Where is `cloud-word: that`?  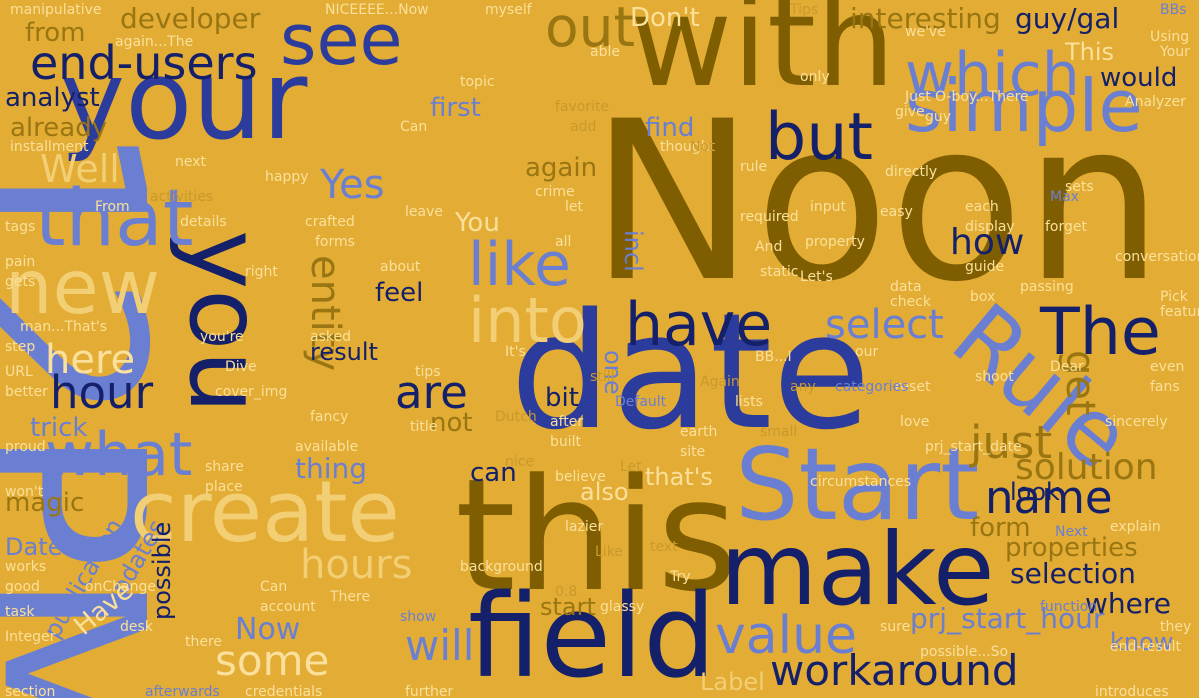 cloud-word: that is located at coordinates (114, 219).